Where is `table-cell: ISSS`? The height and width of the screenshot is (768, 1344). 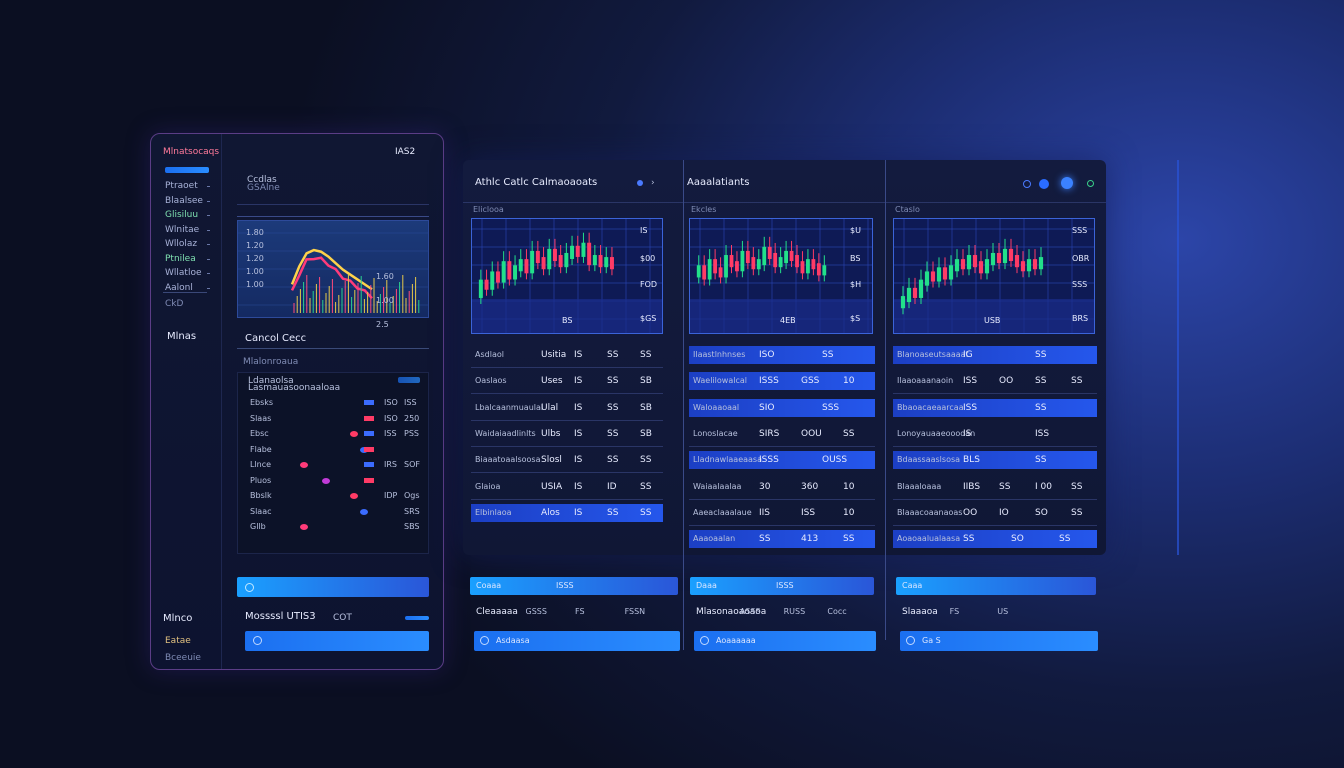
table-cell: ISSS is located at coordinates (769, 381).